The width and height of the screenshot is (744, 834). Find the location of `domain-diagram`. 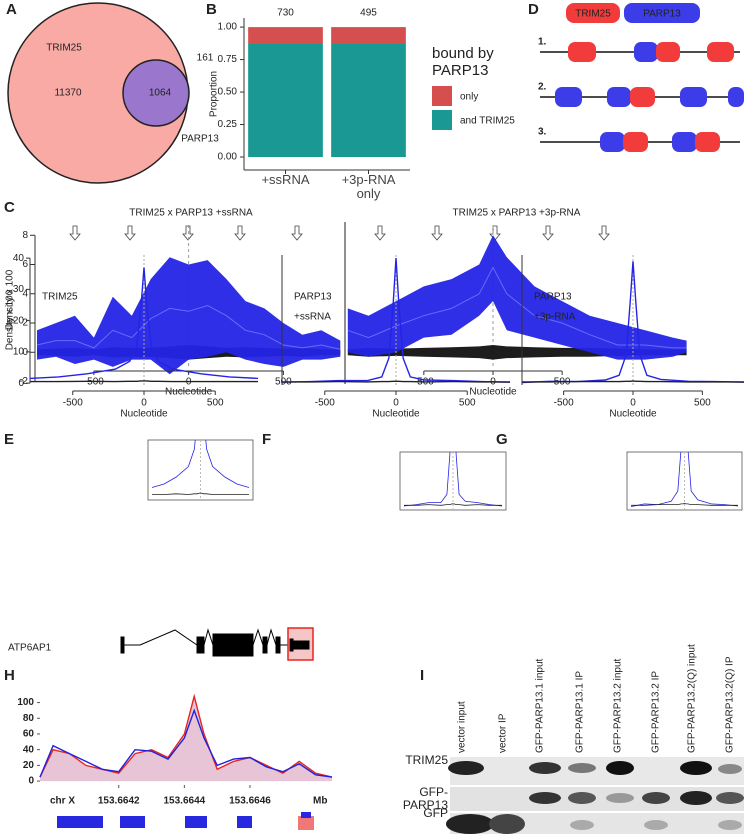

domain-diagram is located at coordinates (642, 97).